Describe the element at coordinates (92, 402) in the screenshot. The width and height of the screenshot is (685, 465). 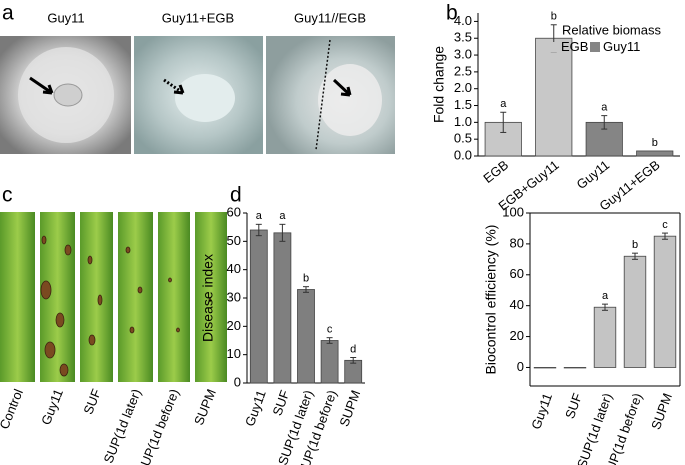
I see `leaf-label: SUF` at that location.